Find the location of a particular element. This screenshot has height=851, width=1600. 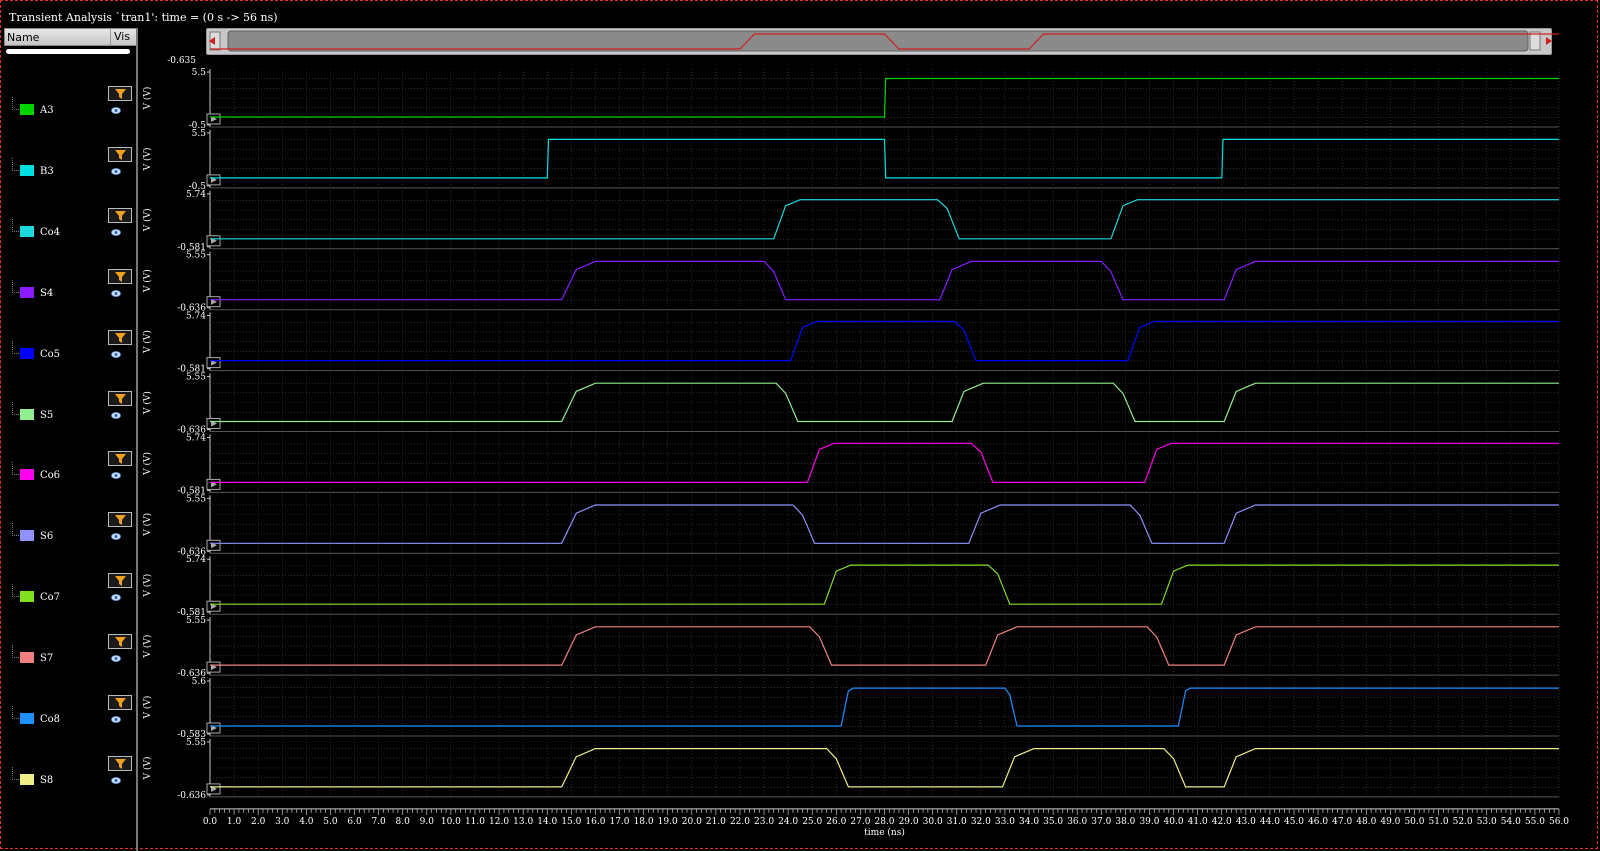

waveform-s5 is located at coordinates (884, 402).